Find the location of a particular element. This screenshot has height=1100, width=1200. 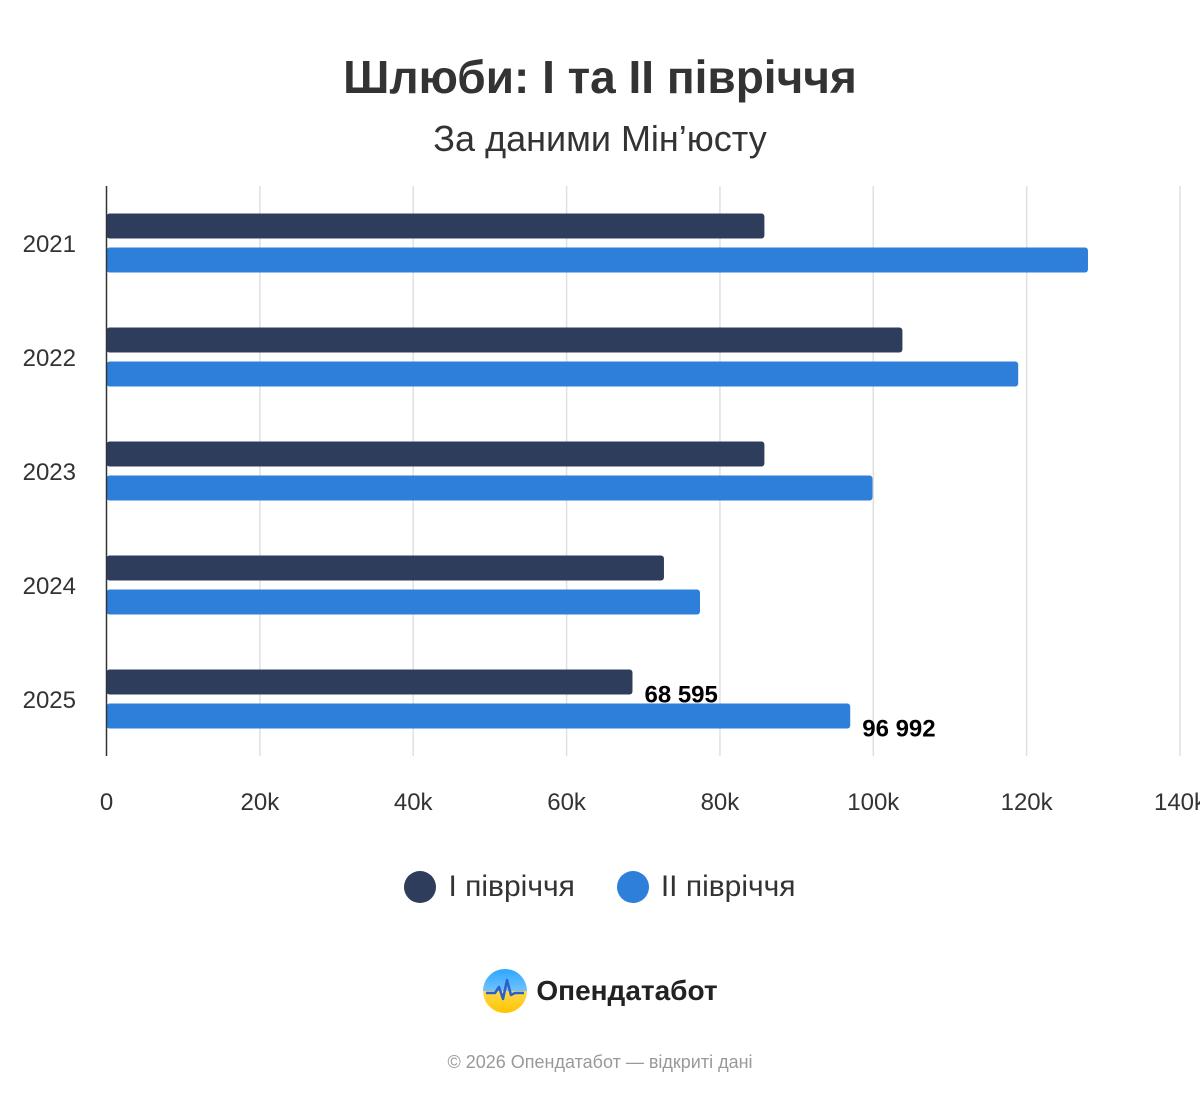

x-tick-label: 20k is located at coordinates (261, 802).